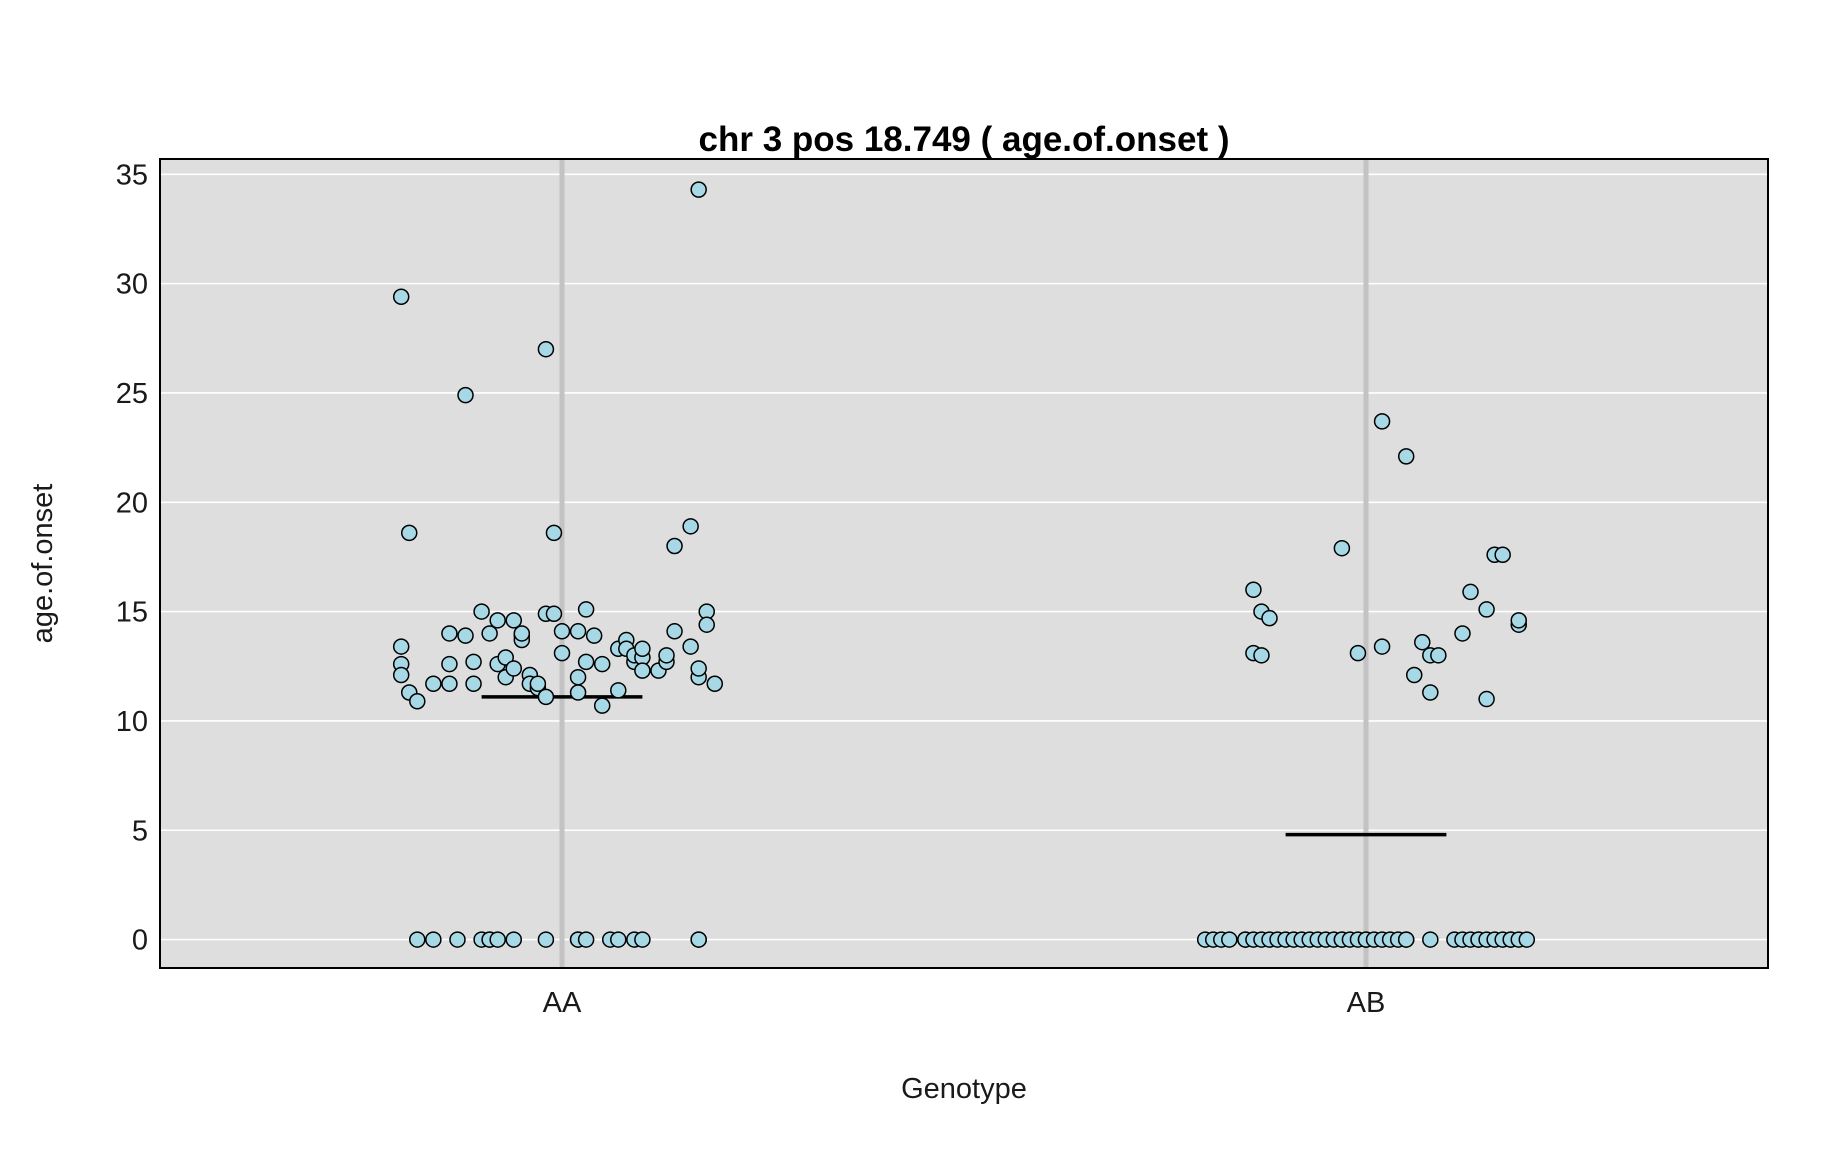 The width and height of the screenshot is (1824, 1152). I want to click on y-tick-label: 10, so click(132, 722).